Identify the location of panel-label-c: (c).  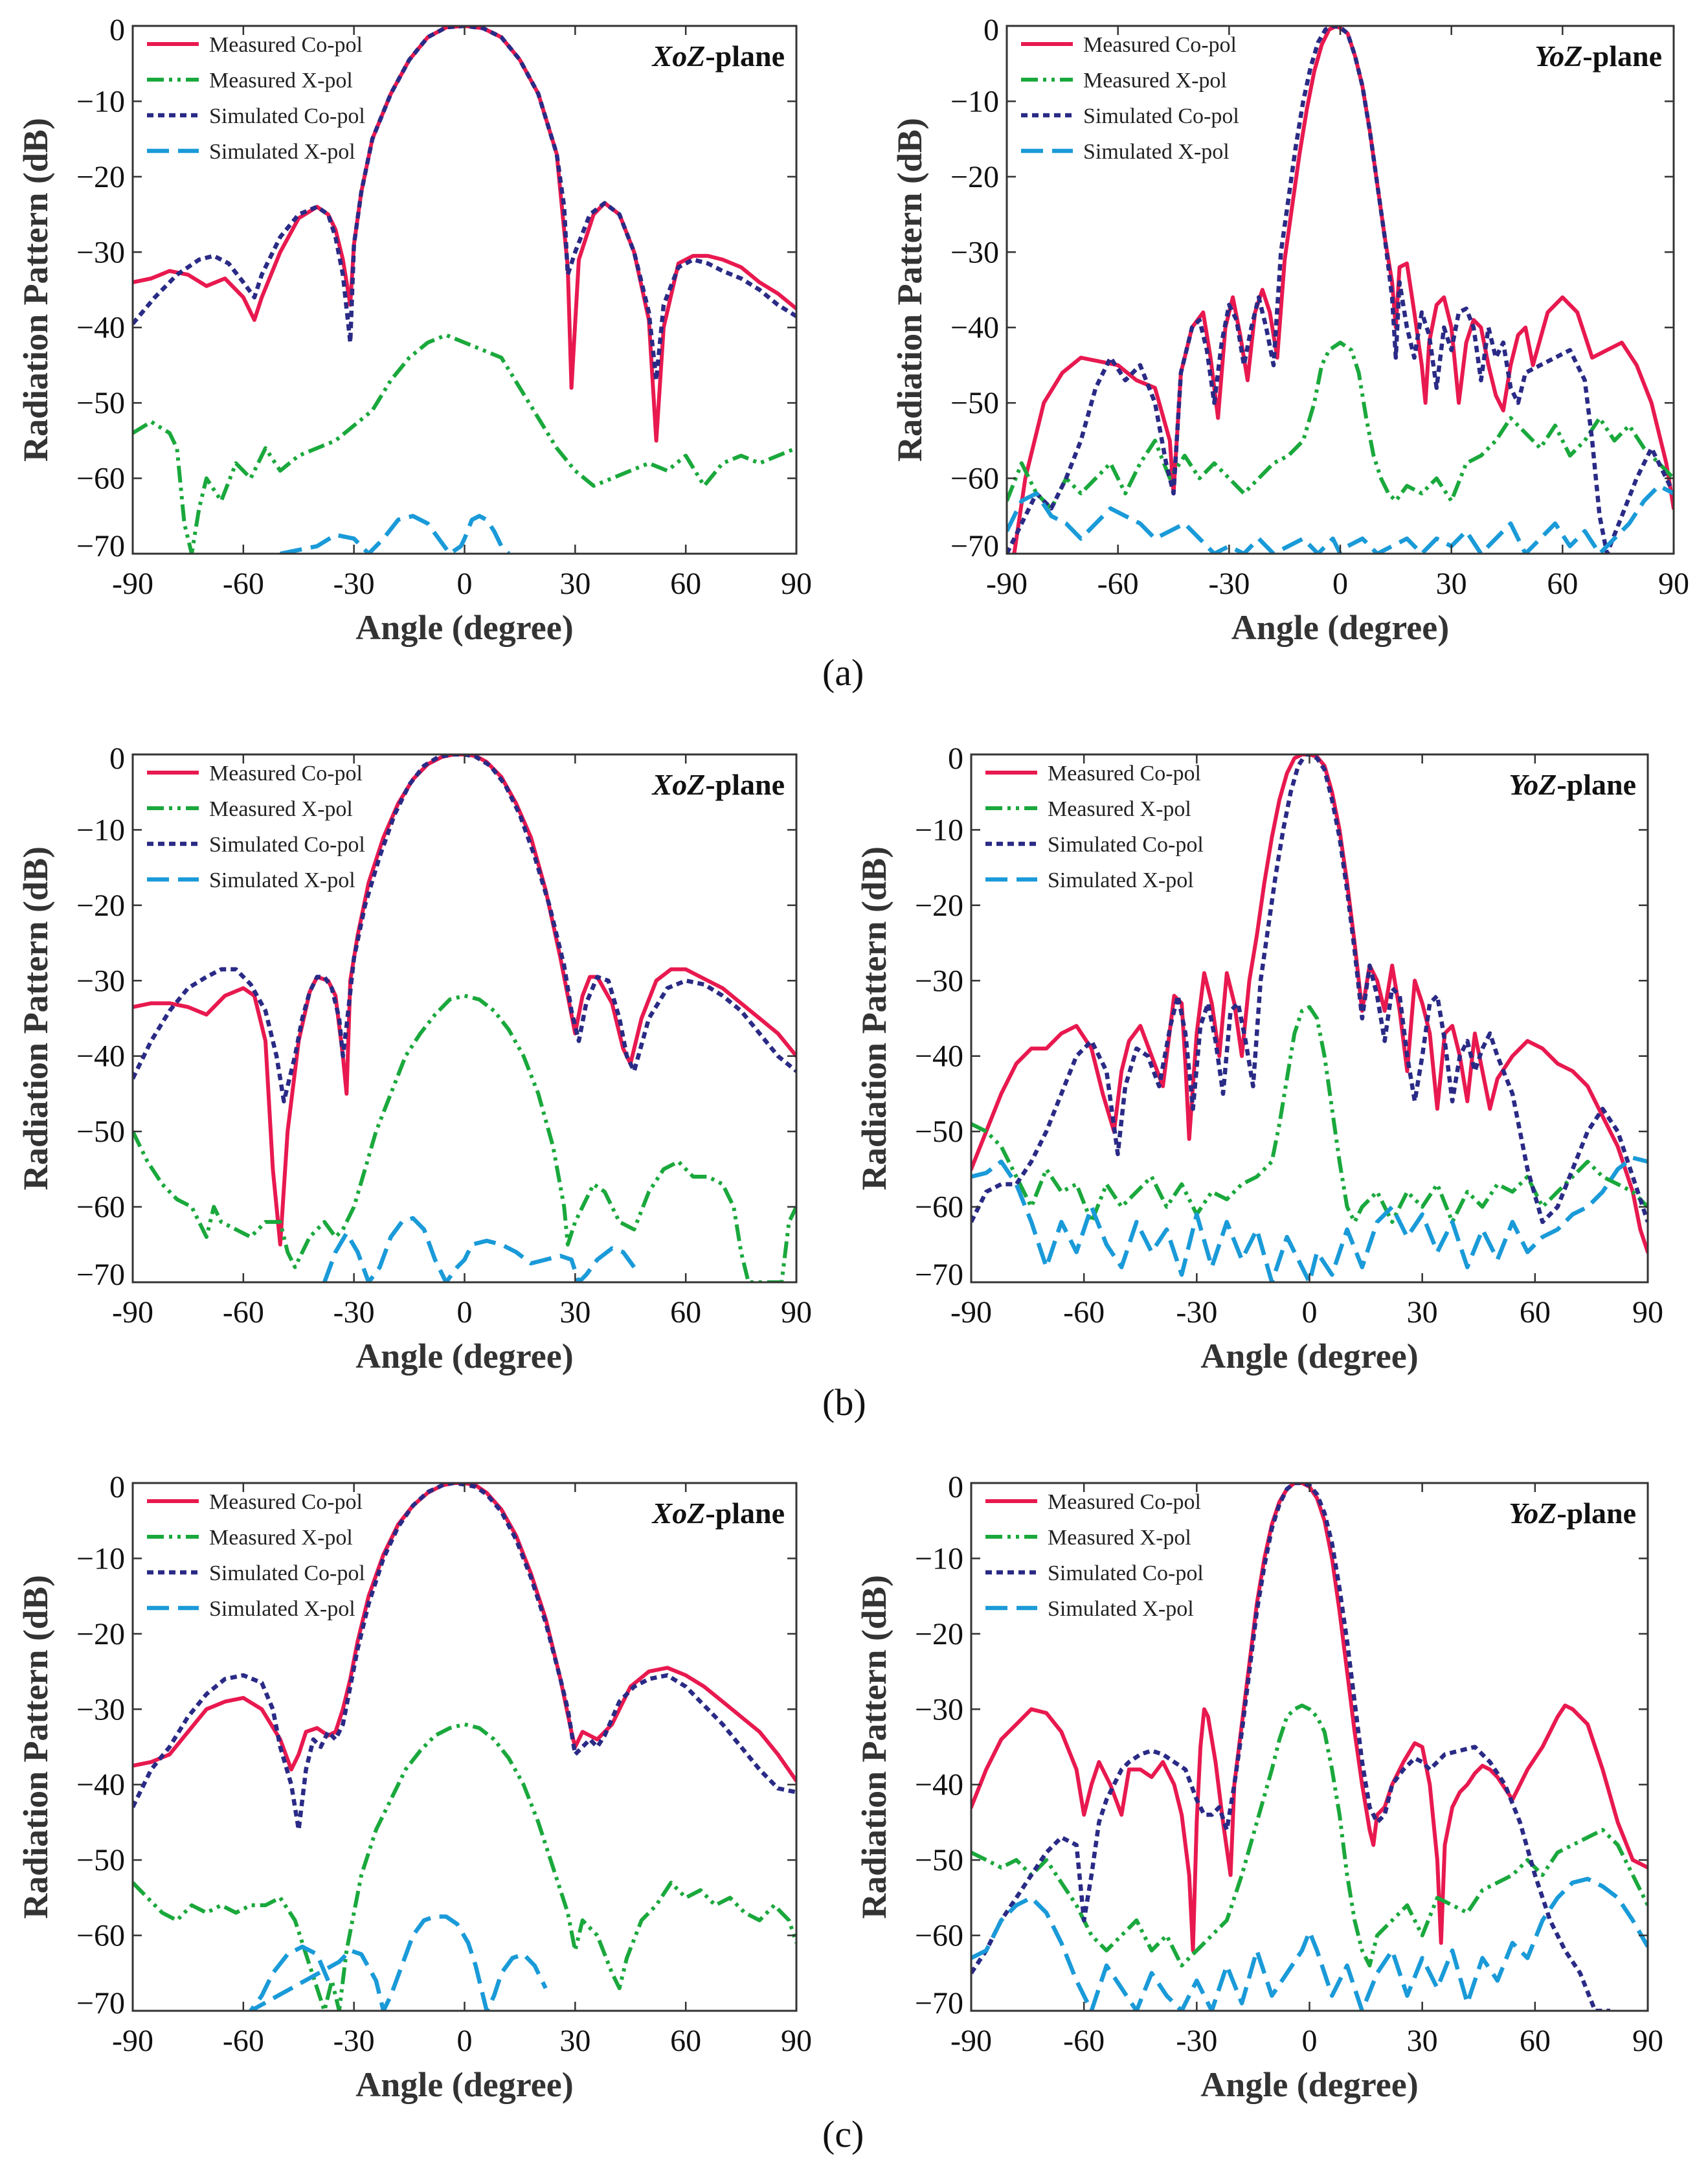
(843, 2134).